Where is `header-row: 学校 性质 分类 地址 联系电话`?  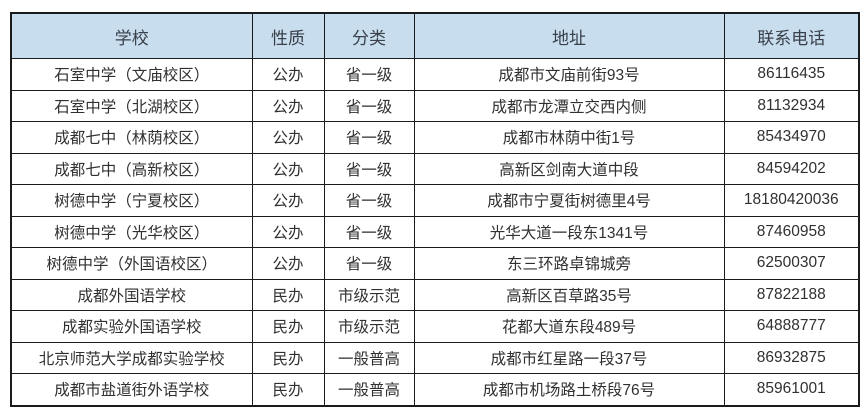
header-row: 学校 性质 分类 地址 联系电话 is located at coordinates (435, 35).